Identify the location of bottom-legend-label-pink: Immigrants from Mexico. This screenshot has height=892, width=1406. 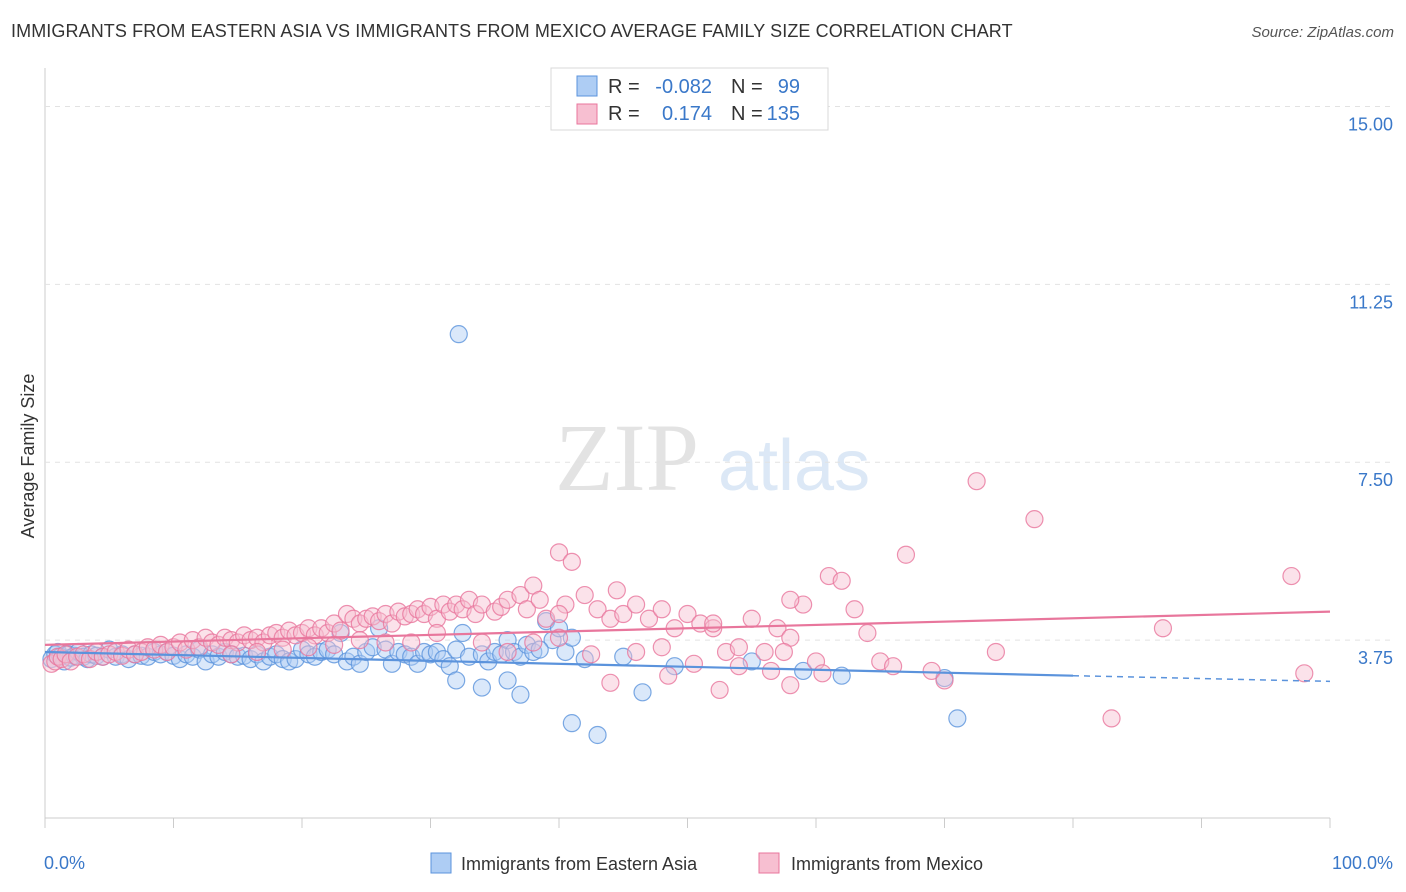
(887, 864).